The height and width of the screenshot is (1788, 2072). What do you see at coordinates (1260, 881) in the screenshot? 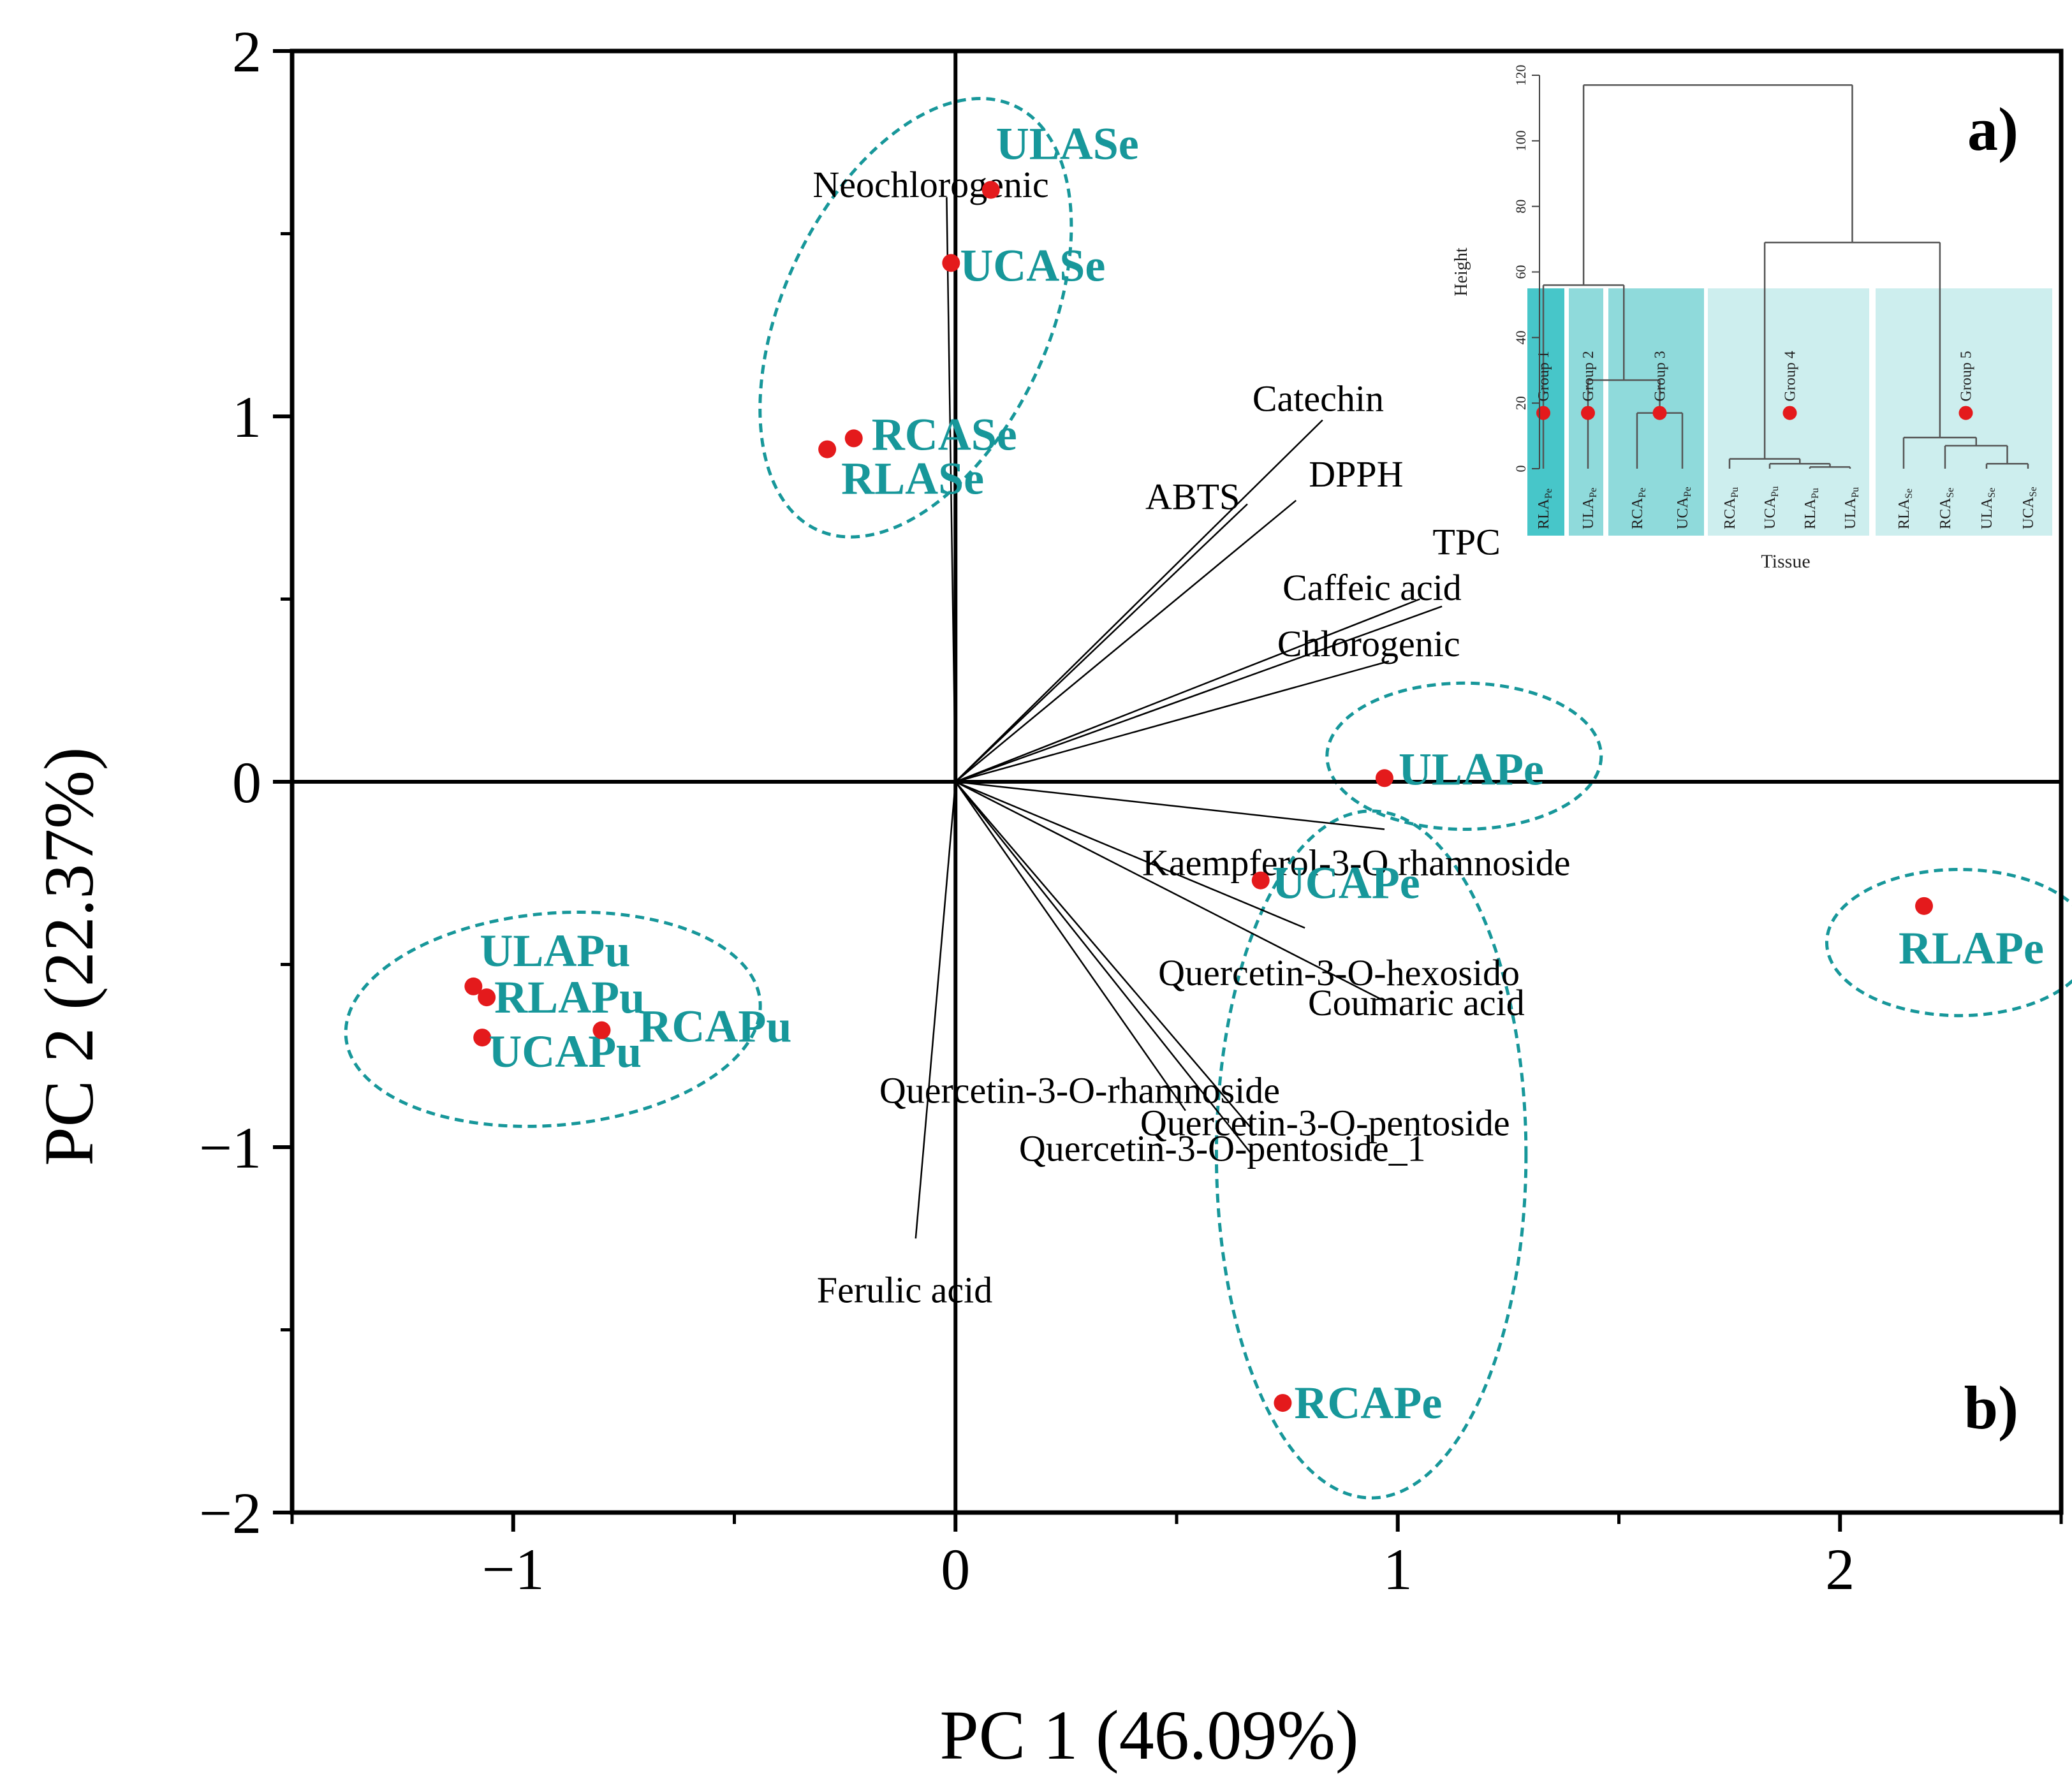
I see `point-ucape` at bounding box center [1260, 881].